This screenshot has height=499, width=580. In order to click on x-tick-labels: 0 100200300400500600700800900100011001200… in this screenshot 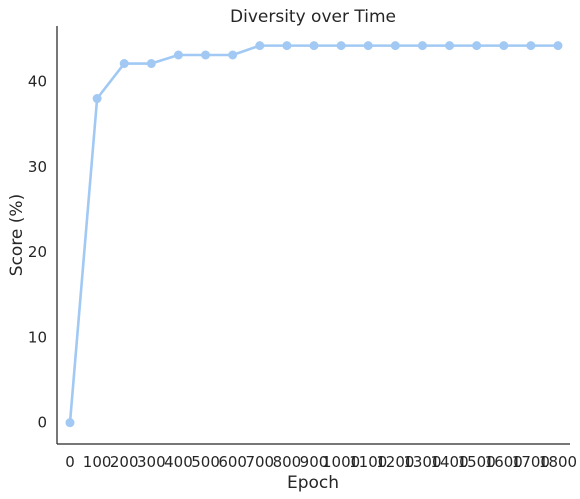, I will do `click(321, 462)`.